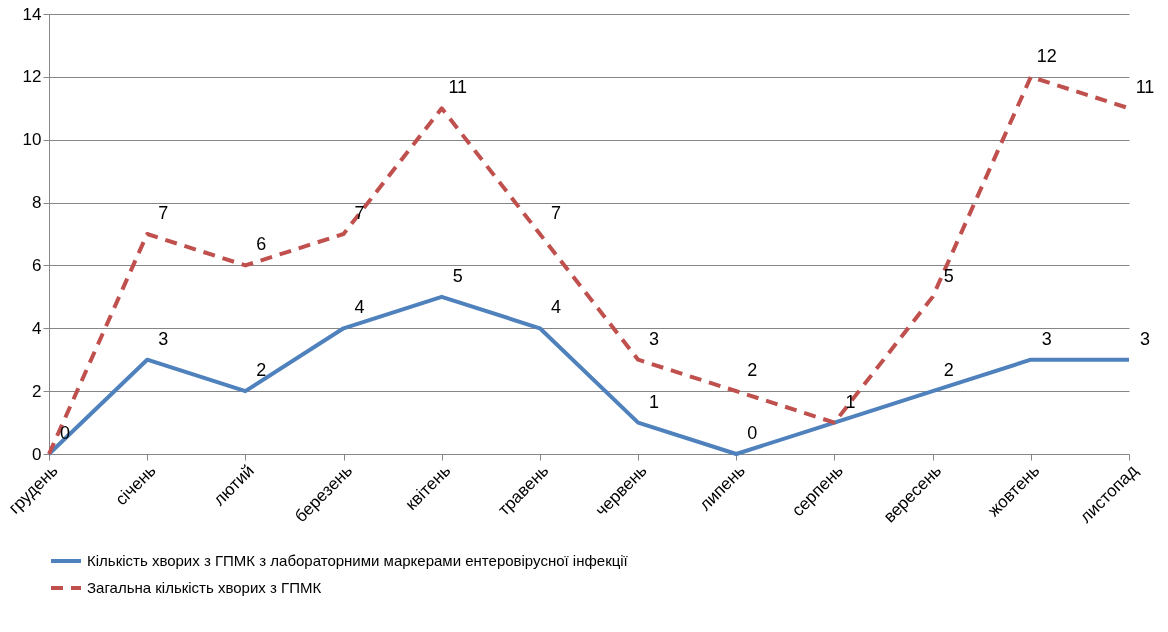 Image resolution: width=1168 pixels, height=632 pixels. Describe the element at coordinates (261, 244) in the screenshot. I see `data-label: 6` at that location.